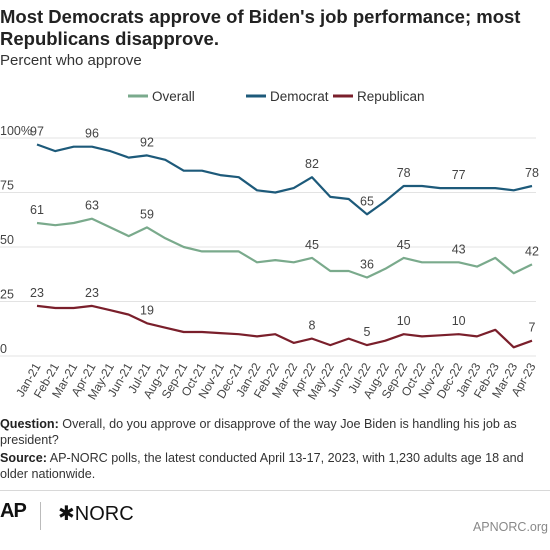 The image size is (550, 550). I want to click on data-label-overall: 42, so click(532, 251).